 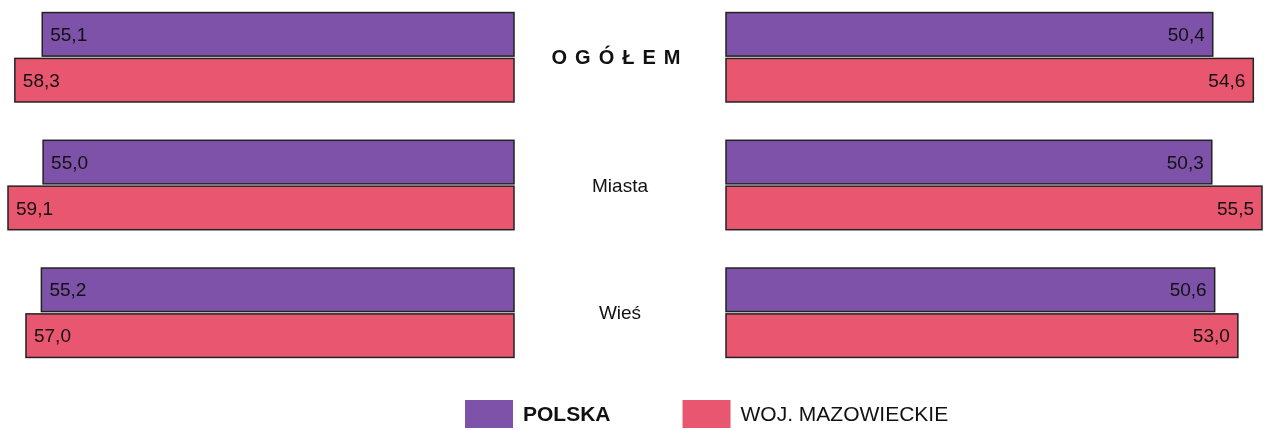 I want to click on data-label: 54,6, so click(x=1227, y=80).